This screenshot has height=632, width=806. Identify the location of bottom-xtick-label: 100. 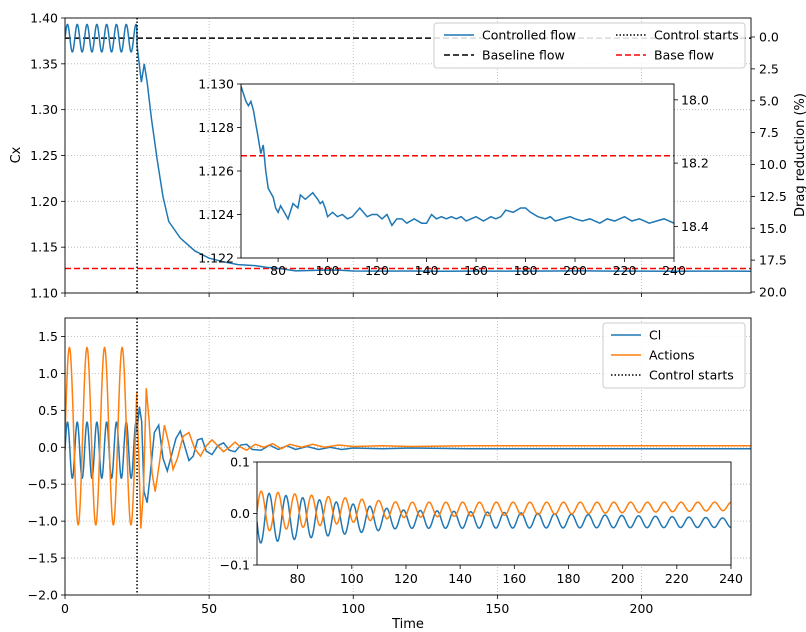
(353, 608).